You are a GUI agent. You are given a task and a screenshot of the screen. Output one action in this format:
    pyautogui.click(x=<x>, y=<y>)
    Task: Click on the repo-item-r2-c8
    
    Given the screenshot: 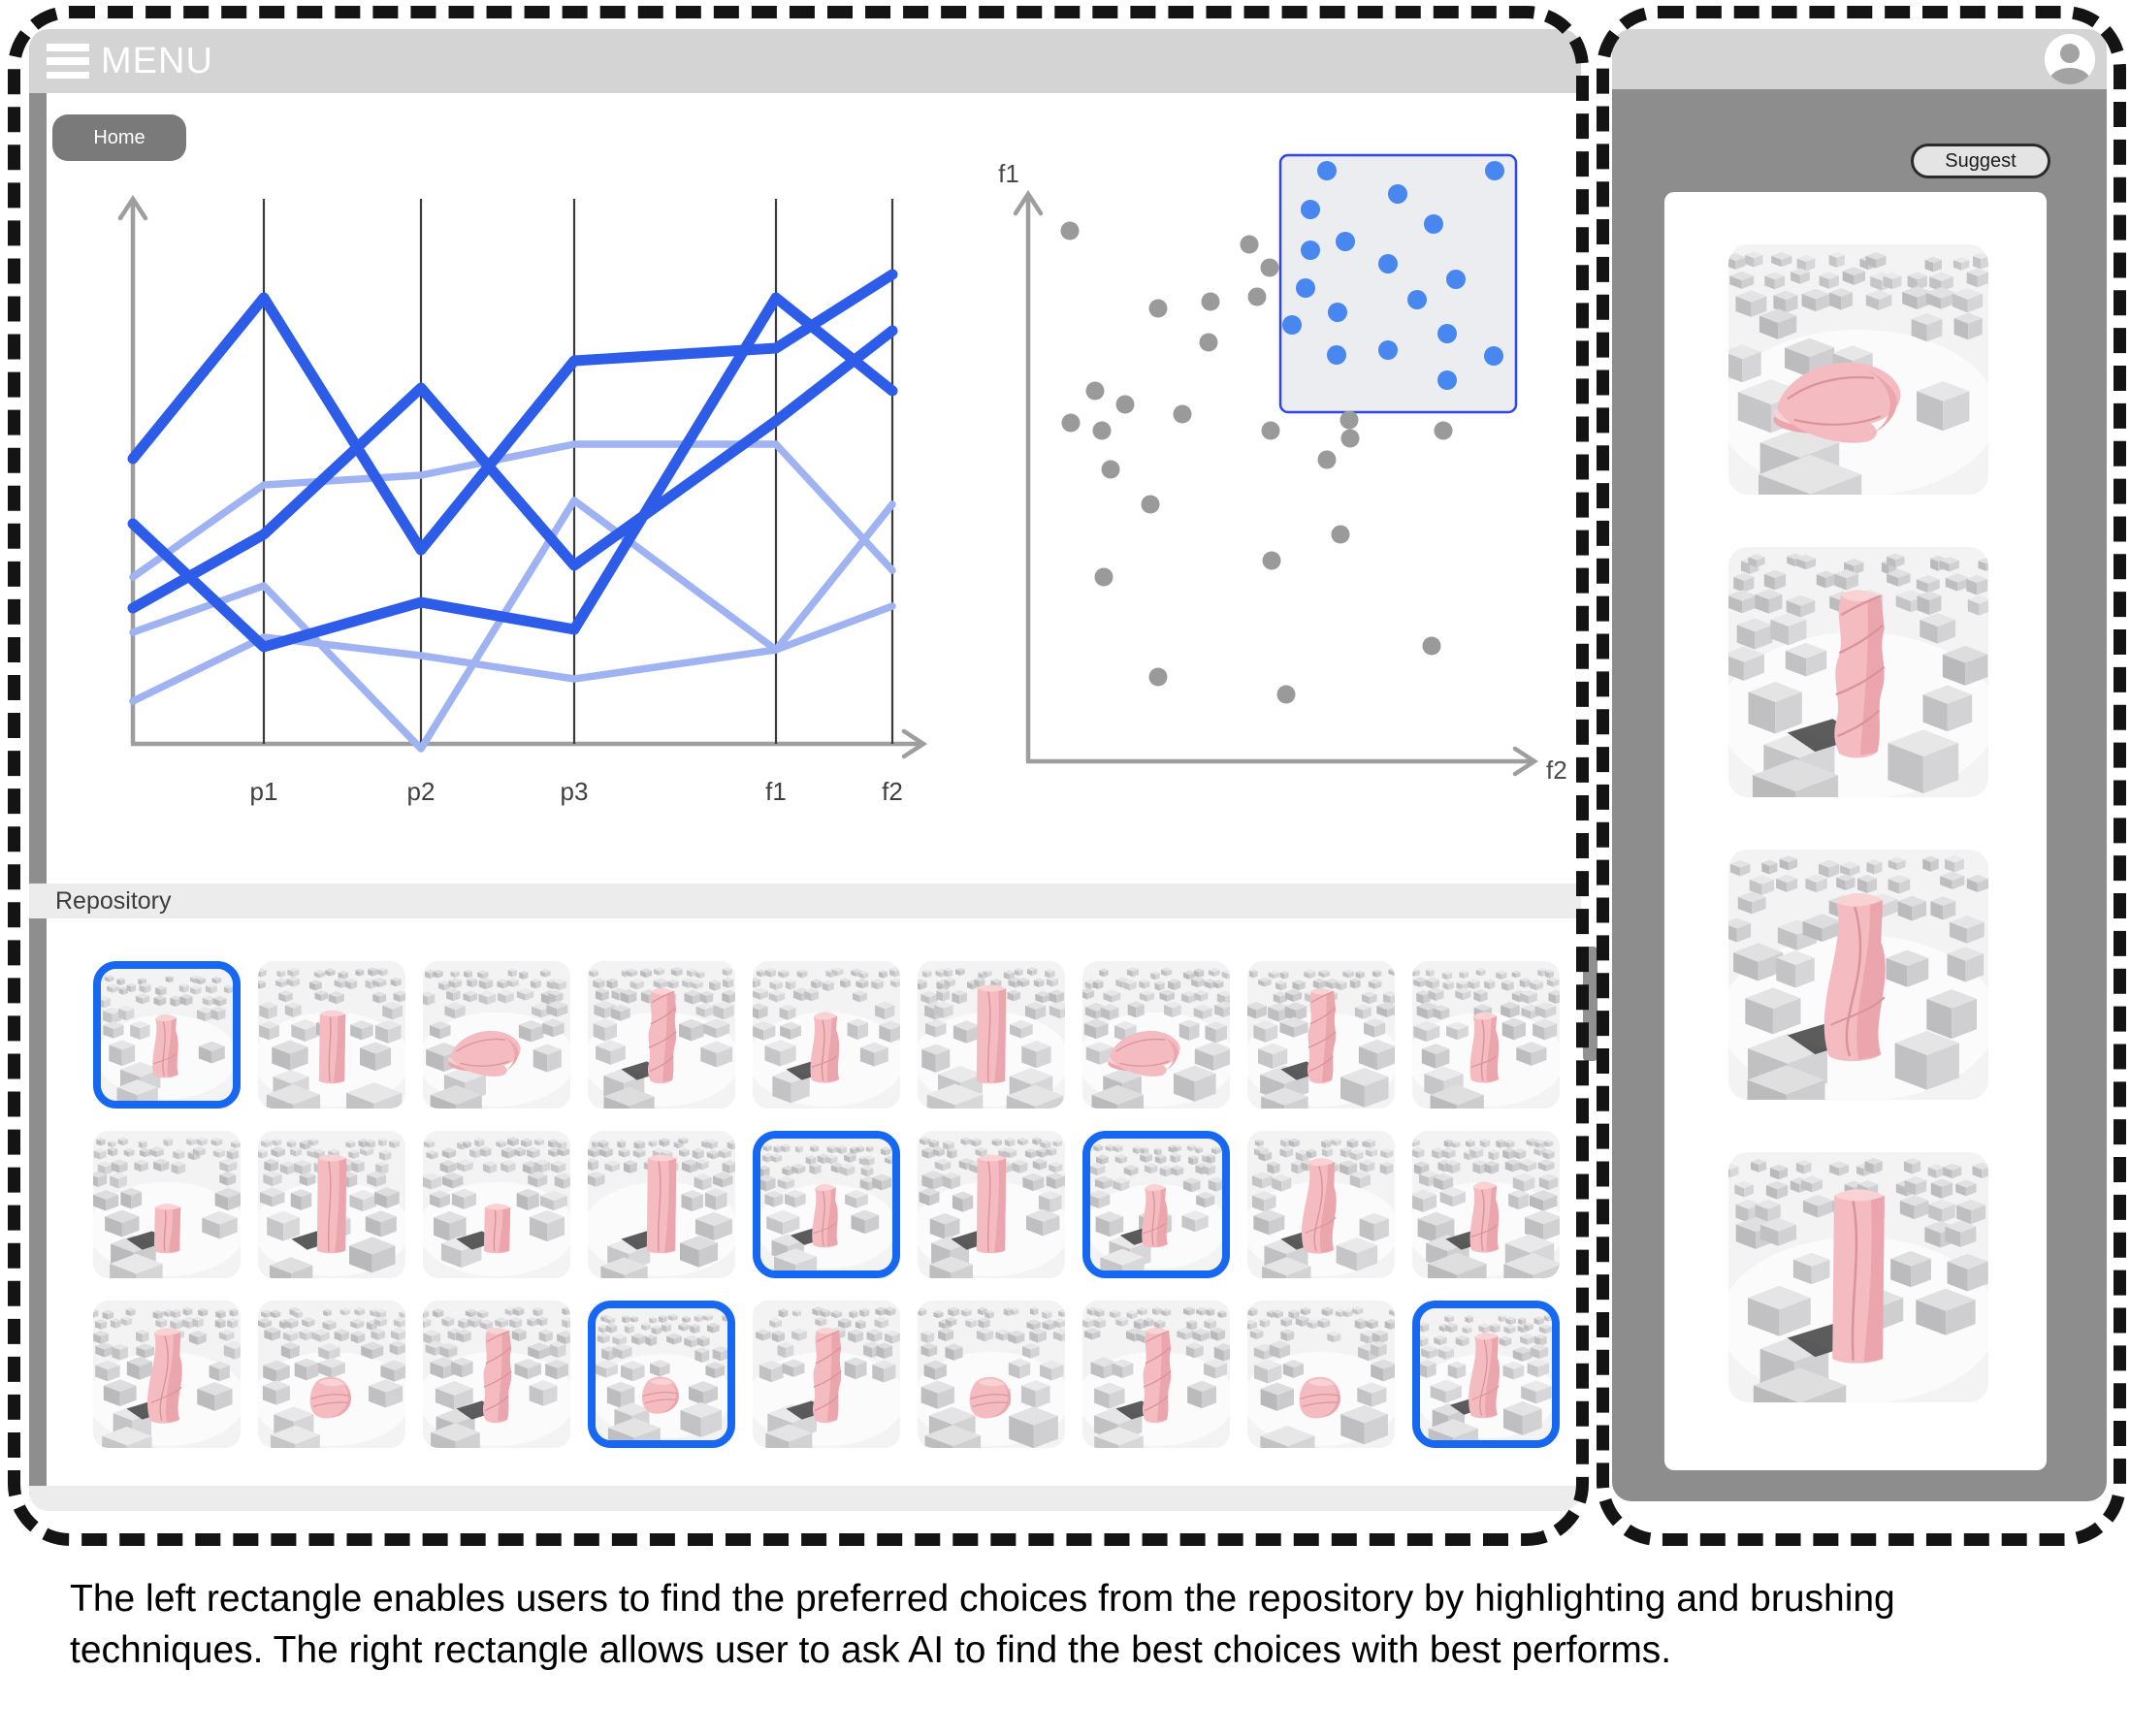 What is the action you would take?
    pyautogui.click(x=1321, y=1204)
    